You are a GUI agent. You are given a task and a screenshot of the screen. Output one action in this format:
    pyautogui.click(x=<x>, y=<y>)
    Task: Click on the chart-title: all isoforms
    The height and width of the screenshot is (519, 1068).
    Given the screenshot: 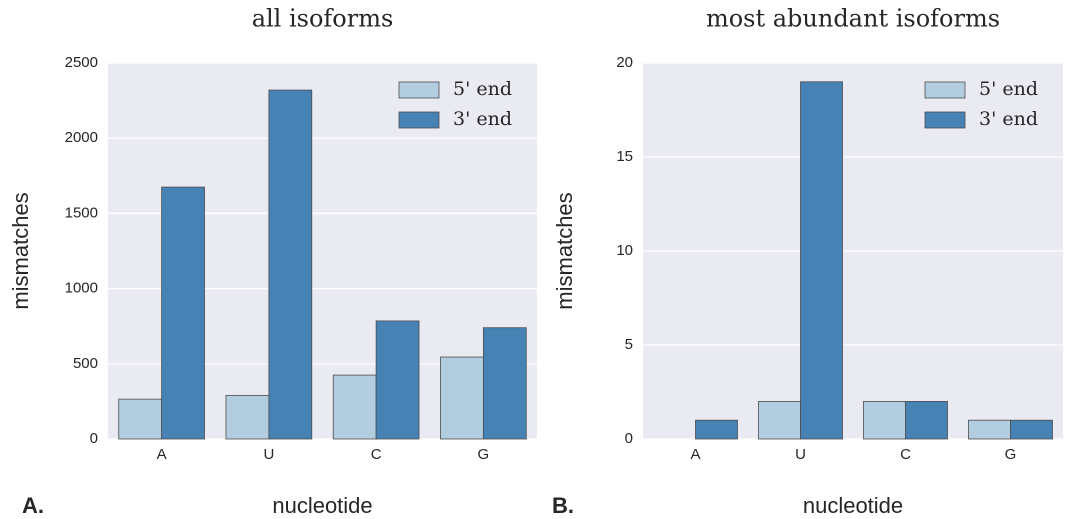 What is the action you would take?
    pyautogui.click(x=323, y=19)
    